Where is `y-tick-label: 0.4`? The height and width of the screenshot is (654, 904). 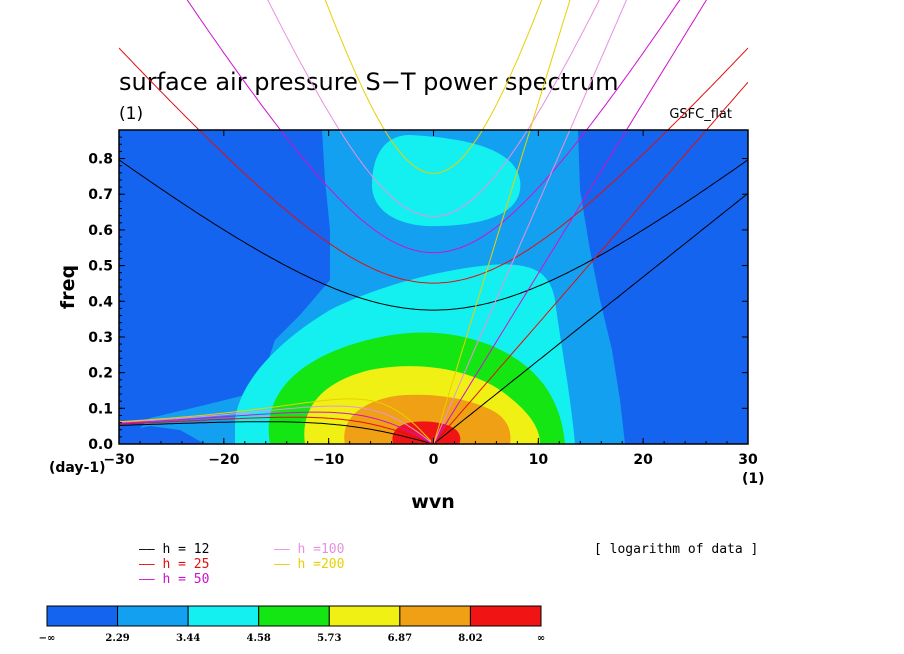 y-tick-label: 0.4 is located at coordinates (100, 302).